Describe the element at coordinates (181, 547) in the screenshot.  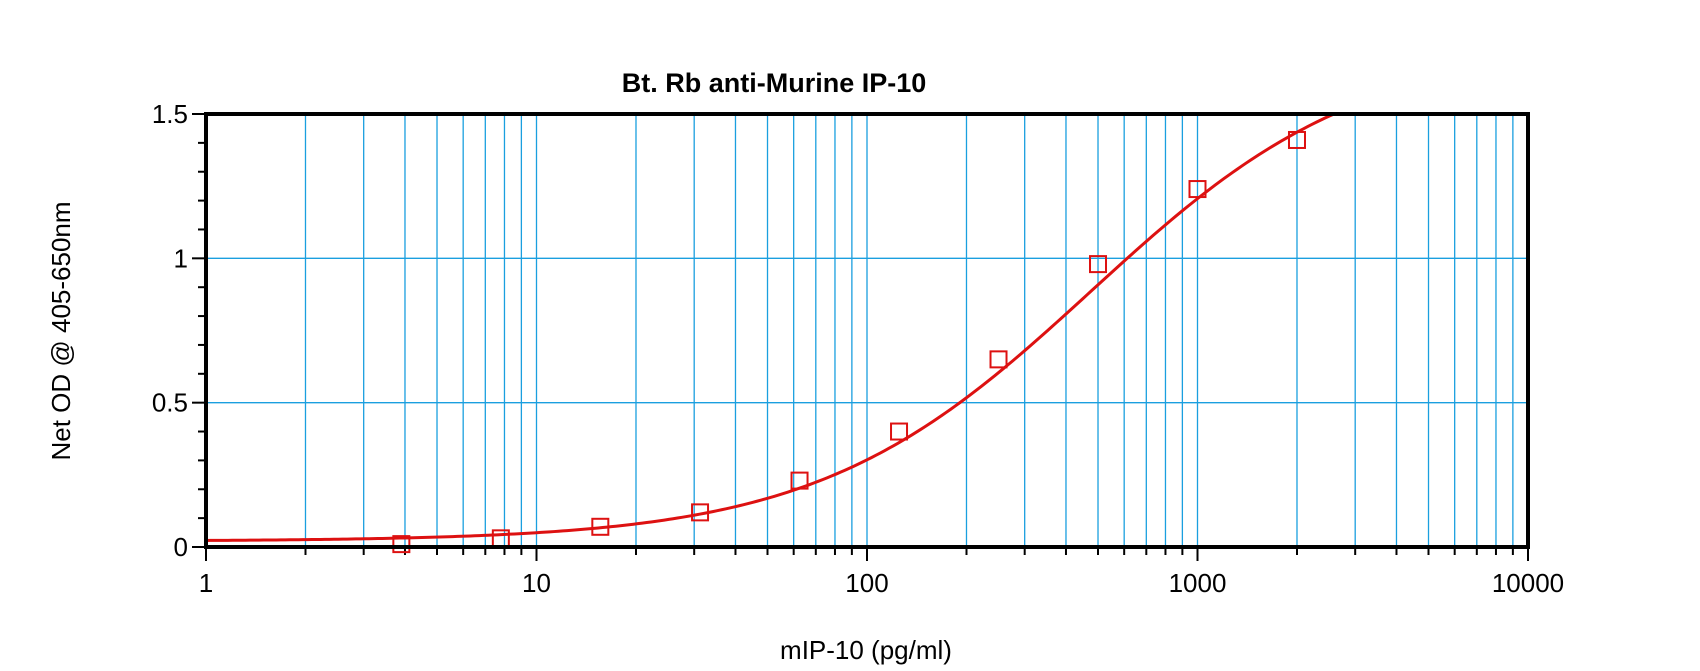
I see `y-tick-label: 0` at that location.